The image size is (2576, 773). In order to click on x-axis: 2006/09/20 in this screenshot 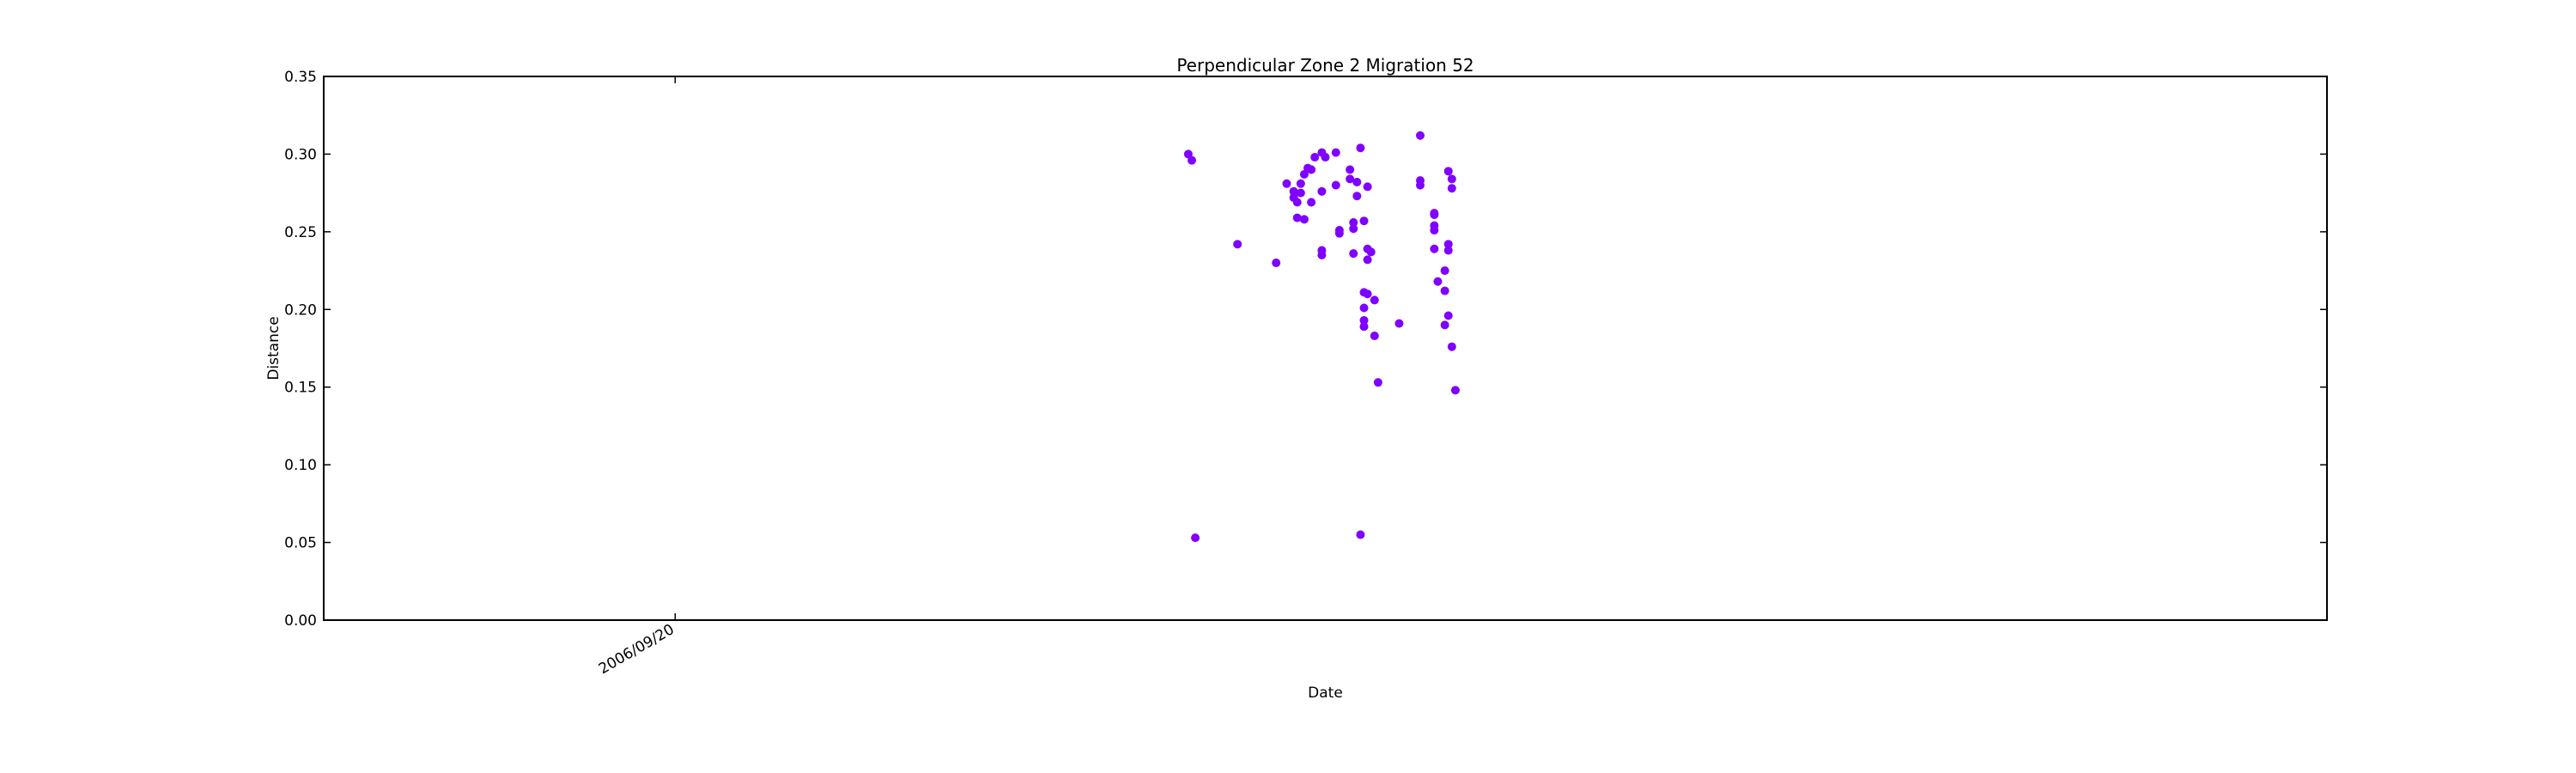, I will do `click(636, 377)`.